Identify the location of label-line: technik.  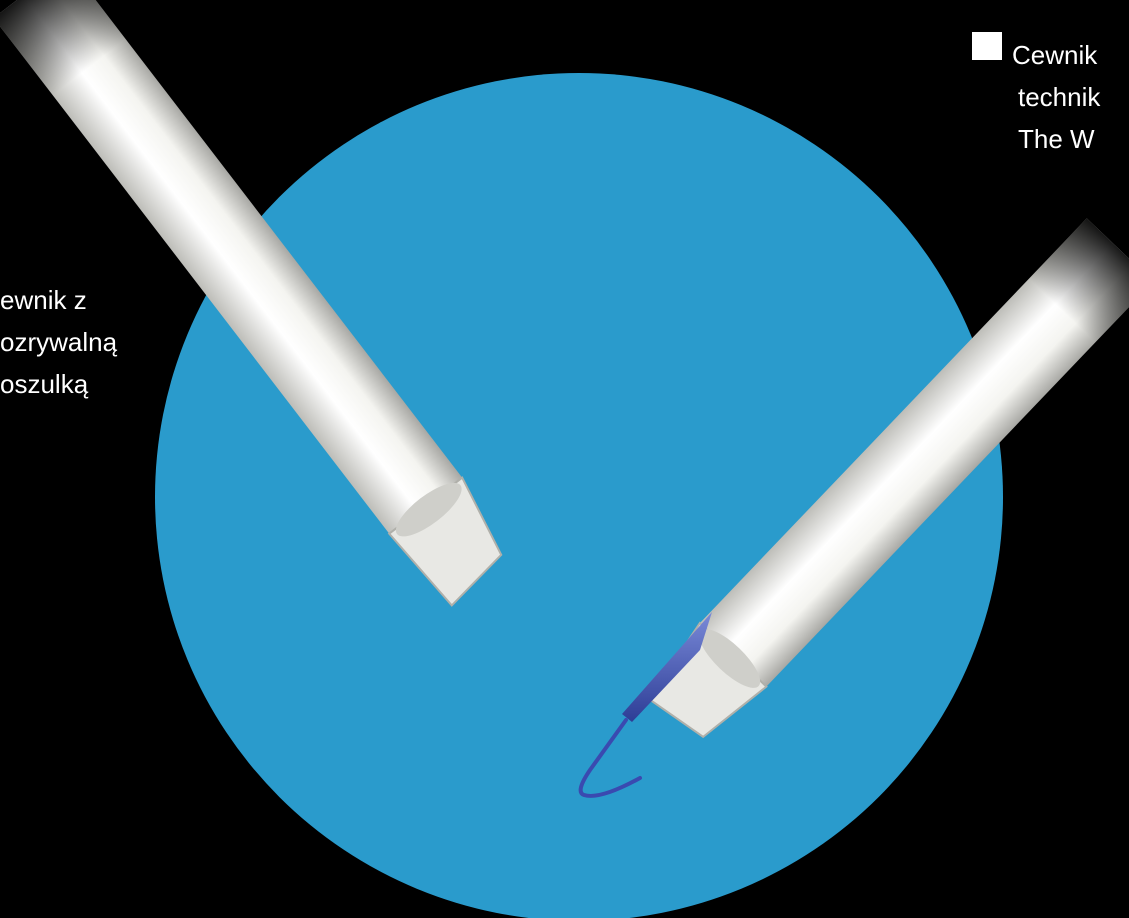
(1059, 97).